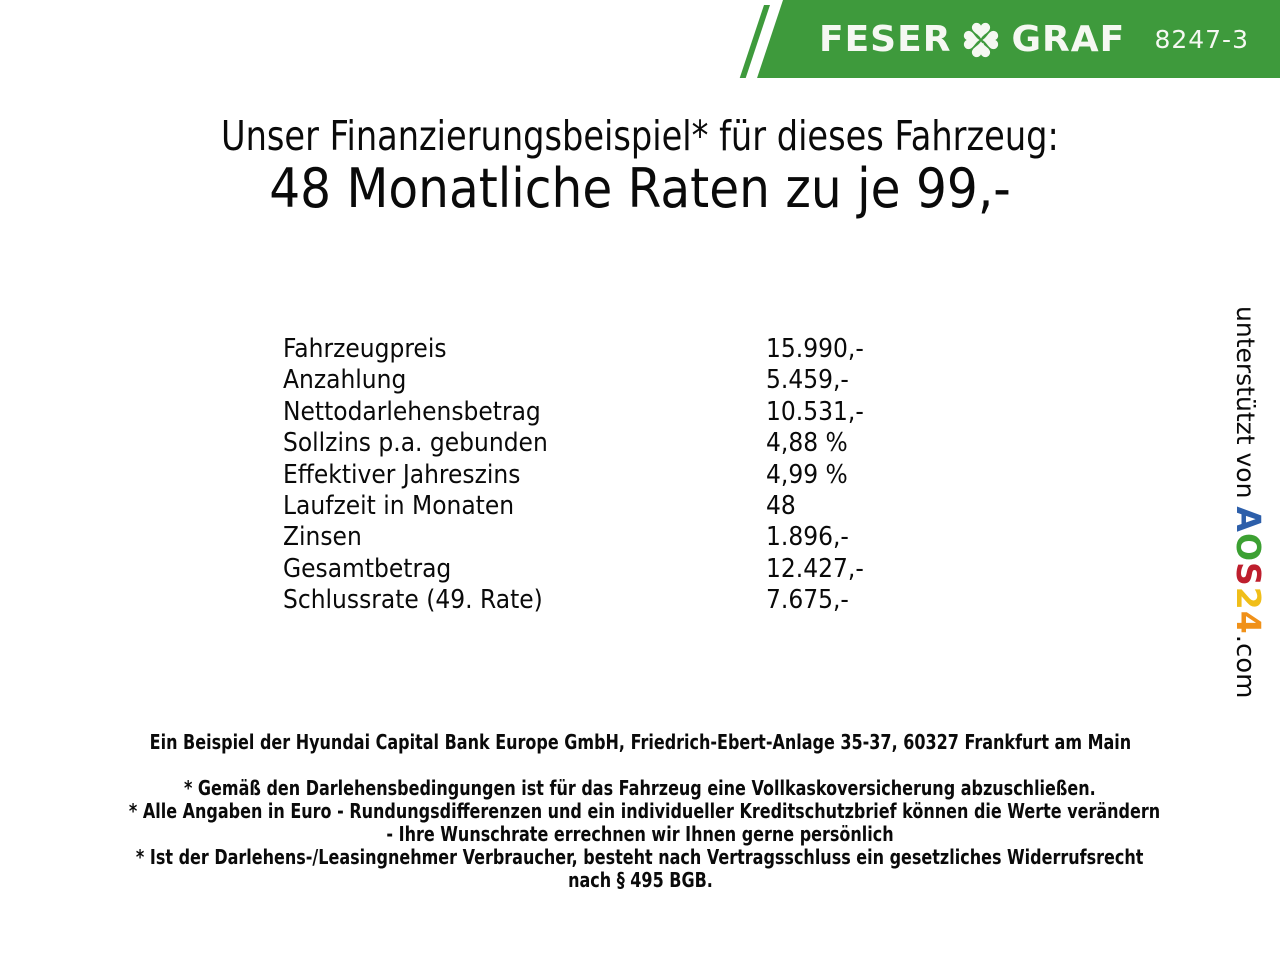  Describe the element at coordinates (565, 443) in the screenshot. I see `table-row: Sollzins p.a. gebunden 4,88 %` at that location.